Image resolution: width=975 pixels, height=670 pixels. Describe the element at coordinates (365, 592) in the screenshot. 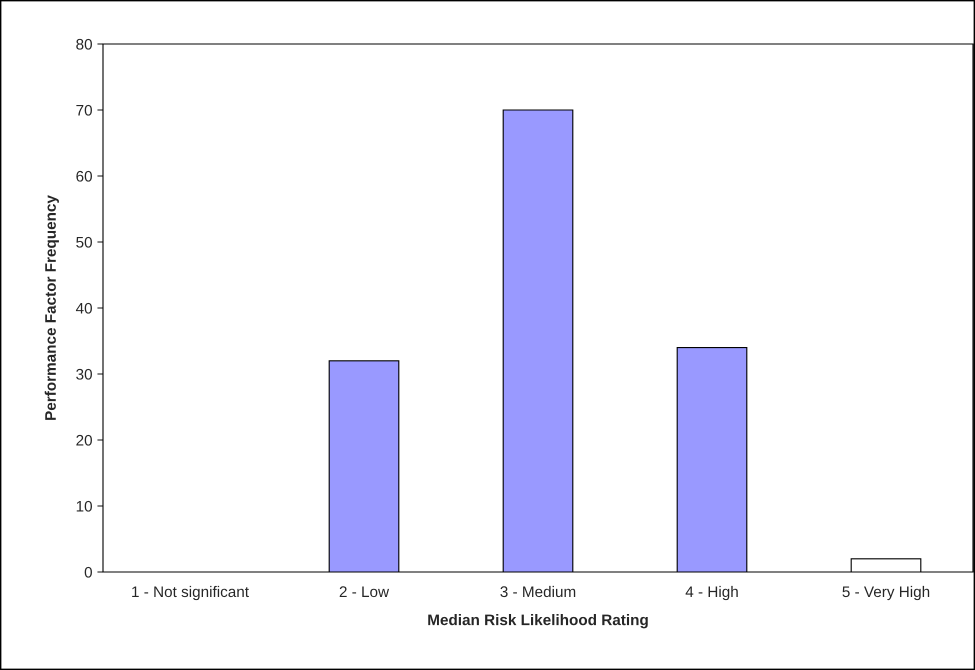

I see `x-tick-label: 2 - Low` at that location.